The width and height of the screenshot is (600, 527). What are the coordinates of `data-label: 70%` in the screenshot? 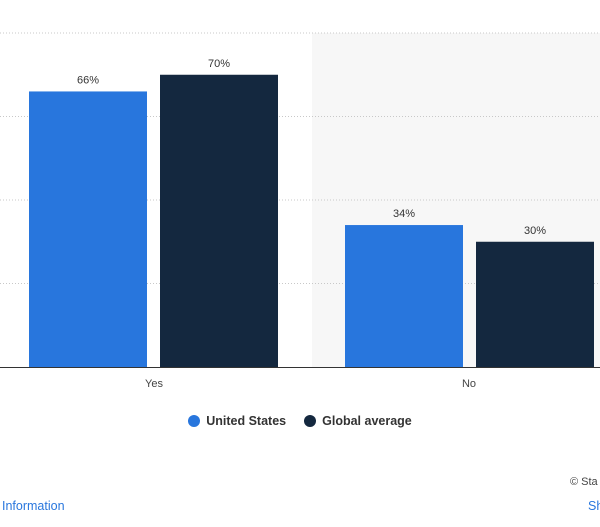 It's located at (219, 64).